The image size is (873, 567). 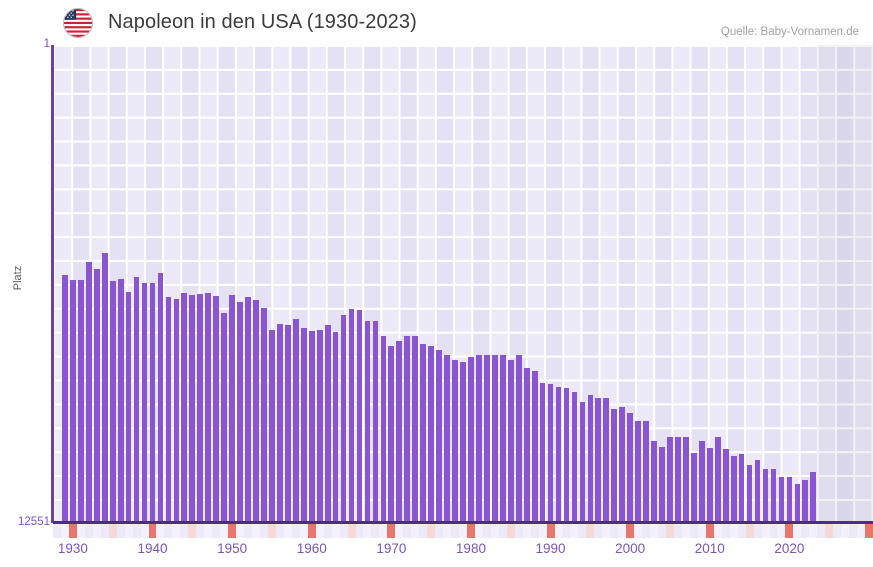 I want to click on x-axis-line, so click(x=463, y=522).